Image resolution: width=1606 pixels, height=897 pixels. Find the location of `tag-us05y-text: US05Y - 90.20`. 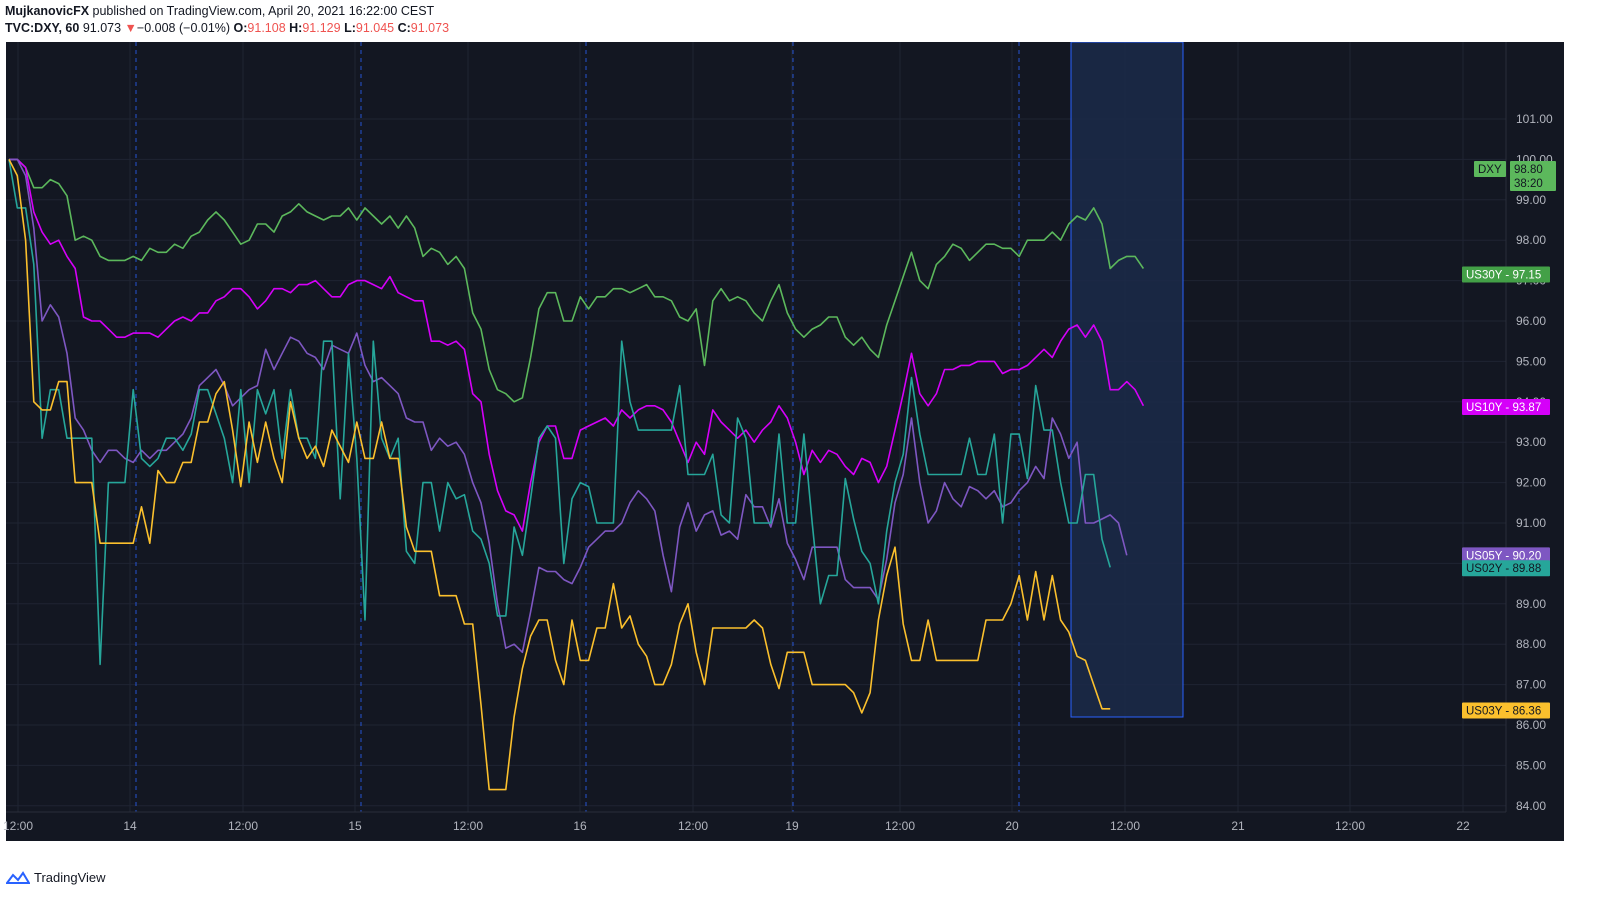

tag-us05y-text: US05Y - 90.20 is located at coordinates (1503, 556).